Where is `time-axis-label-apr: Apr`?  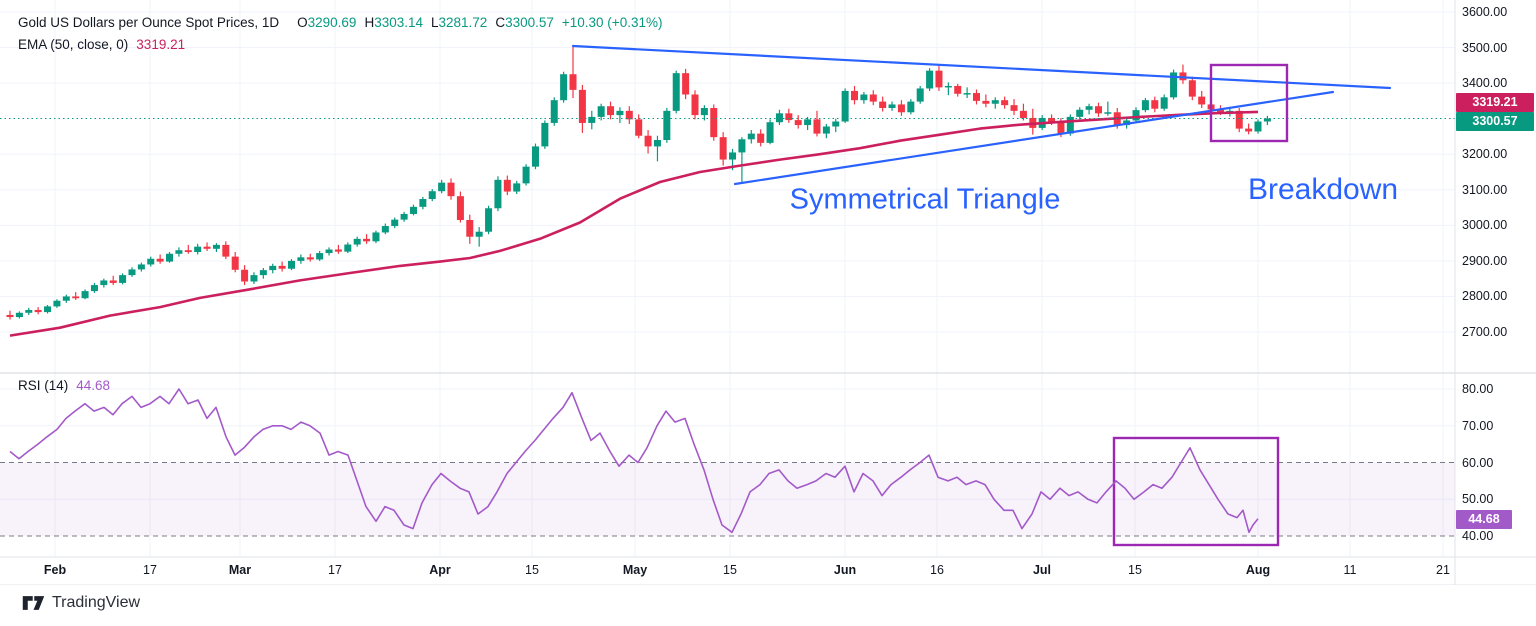 time-axis-label-apr: Apr is located at coordinates (440, 570).